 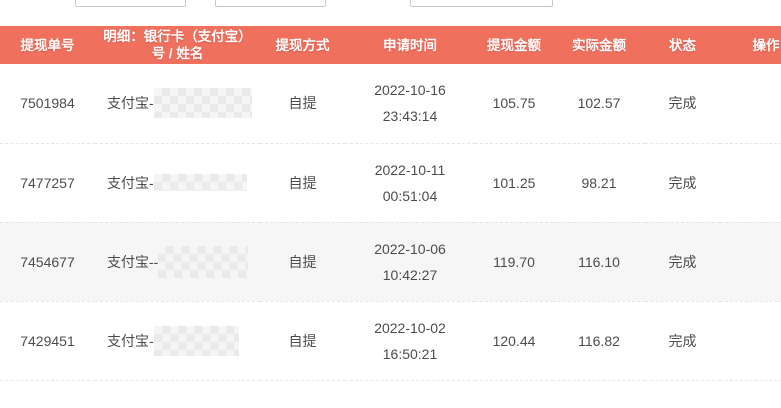 I want to click on withdraw-amount: 105.75, so click(x=514, y=104).